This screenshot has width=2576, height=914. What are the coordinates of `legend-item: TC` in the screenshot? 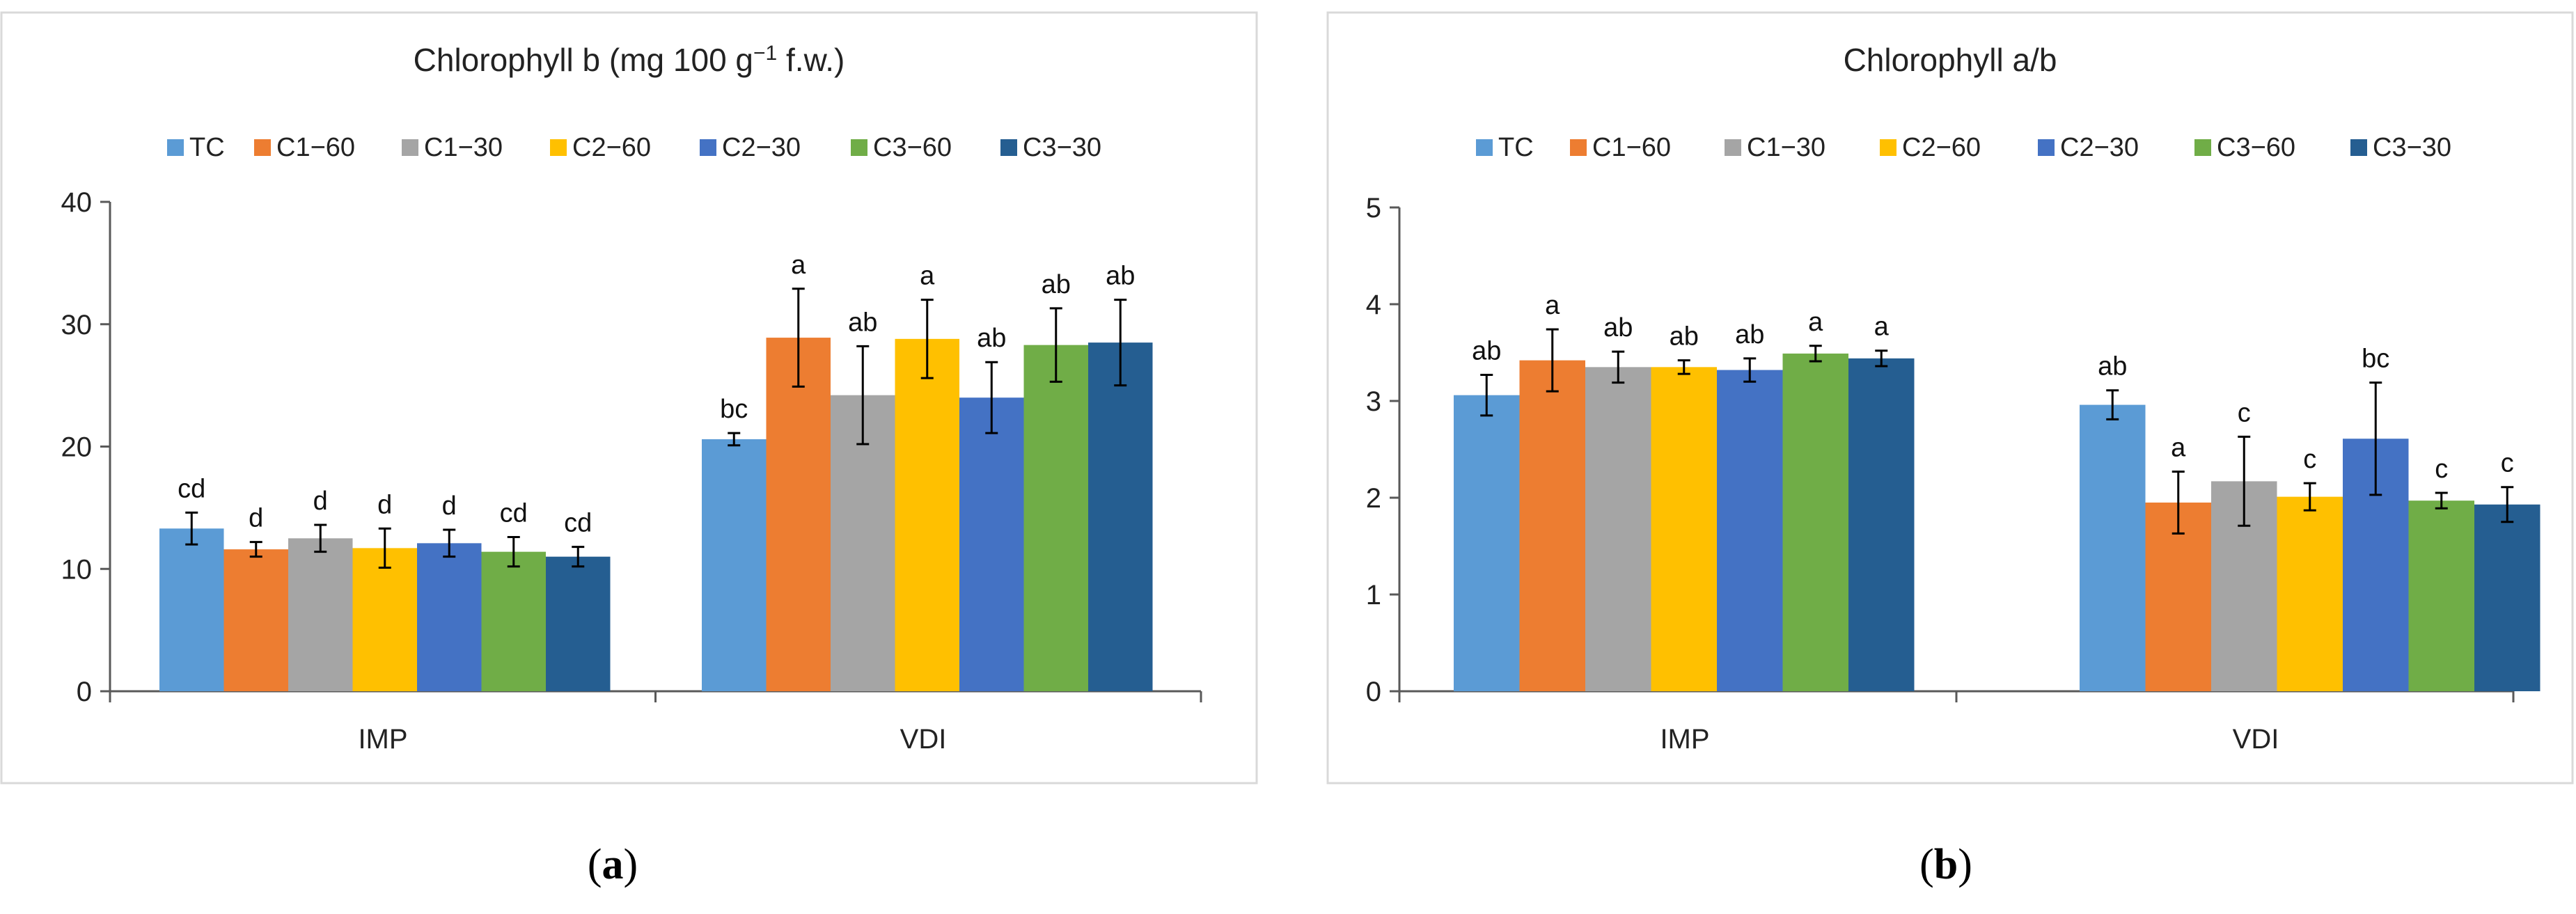 It's located at (1505, 147).